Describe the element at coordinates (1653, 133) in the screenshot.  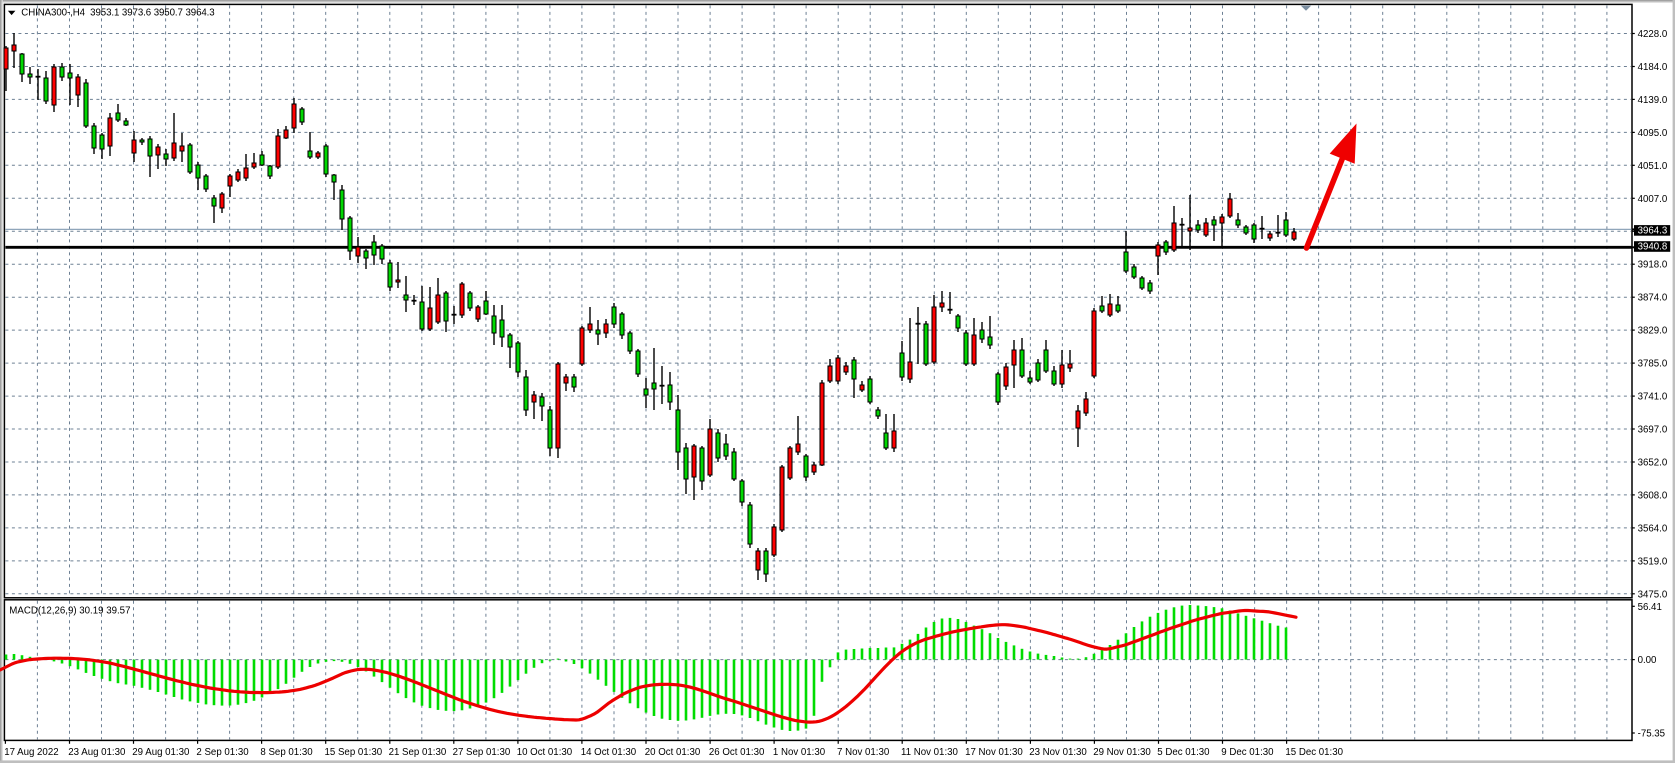
I see `svg-text: 4095.0` at that location.